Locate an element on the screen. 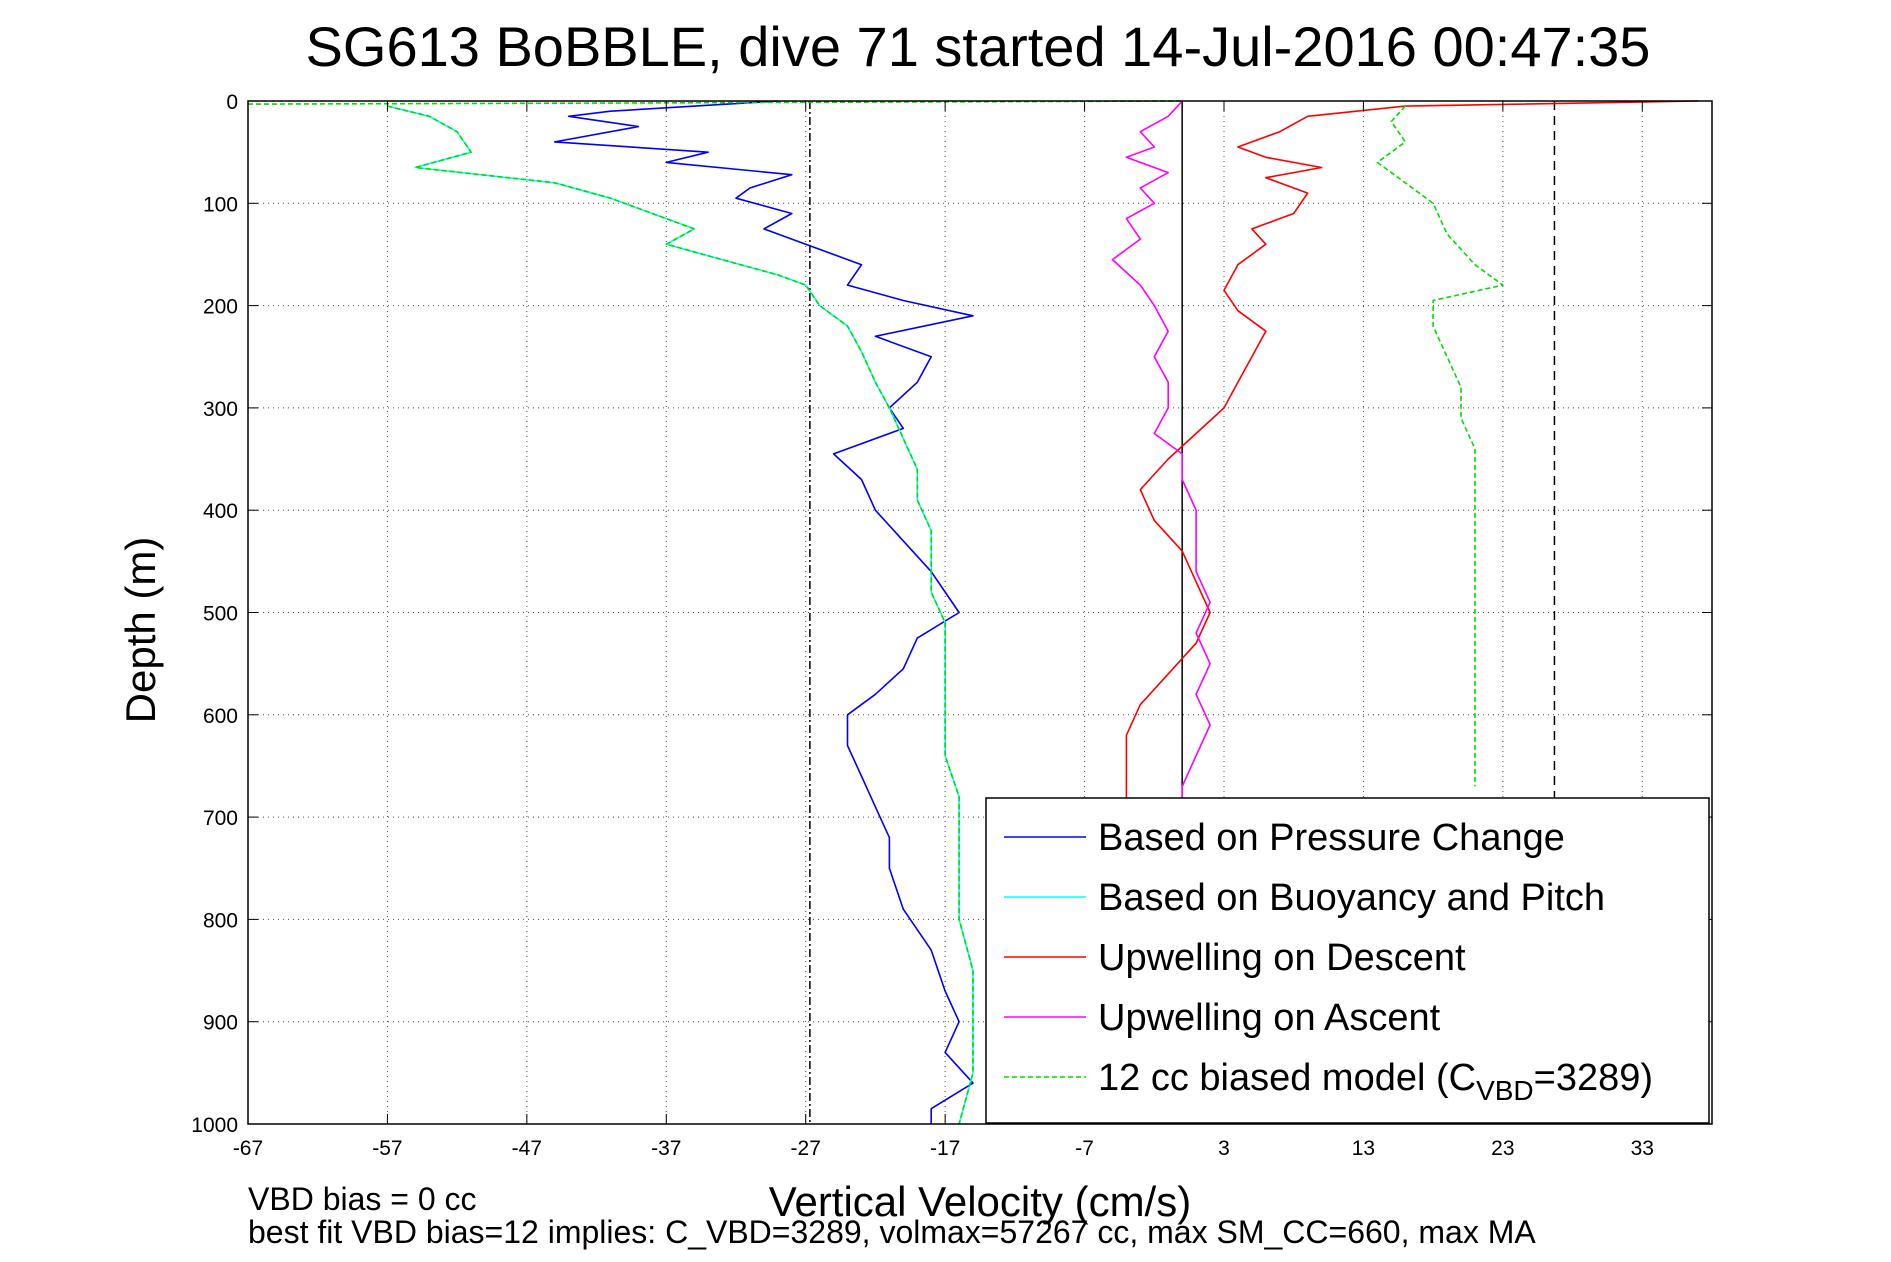  y-tick-label: 500 is located at coordinates (220, 614).